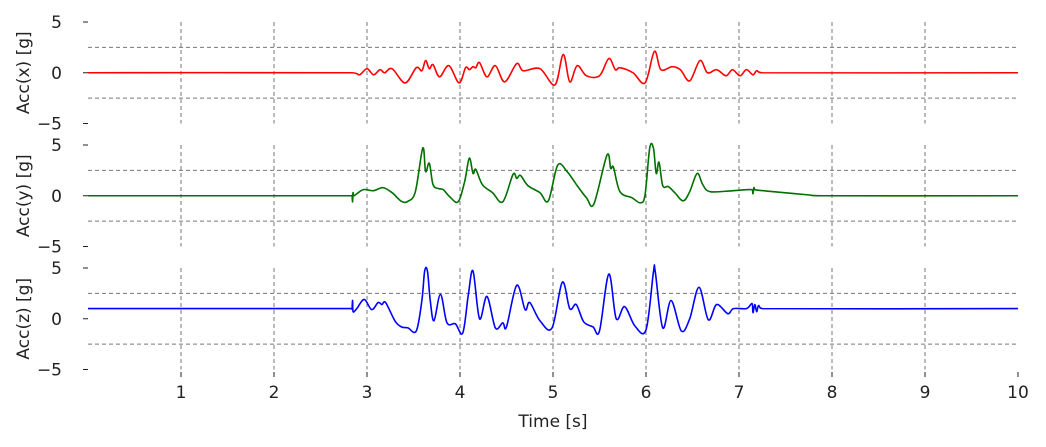 This screenshot has height=447, width=1046. What do you see at coordinates (367, 393) in the screenshot?
I see `x-tick-label: 3` at bounding box center [367, 393].